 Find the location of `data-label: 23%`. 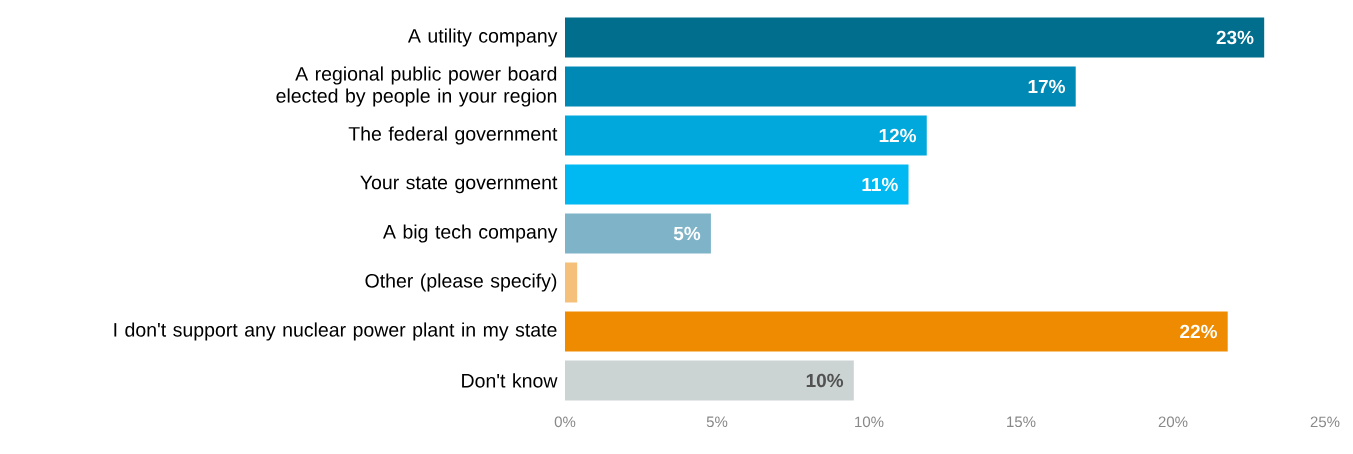

data-label: 23% is located at coordinates (1235, 37).